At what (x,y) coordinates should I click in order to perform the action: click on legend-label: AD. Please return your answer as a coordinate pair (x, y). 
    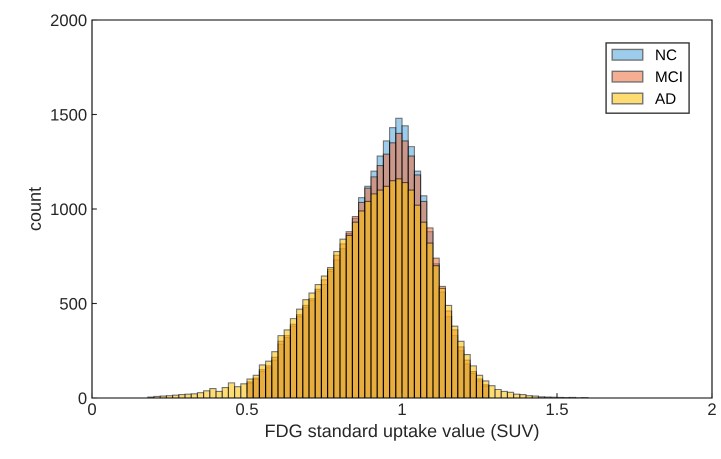
    Looking at the image, I should click on (665, 98).